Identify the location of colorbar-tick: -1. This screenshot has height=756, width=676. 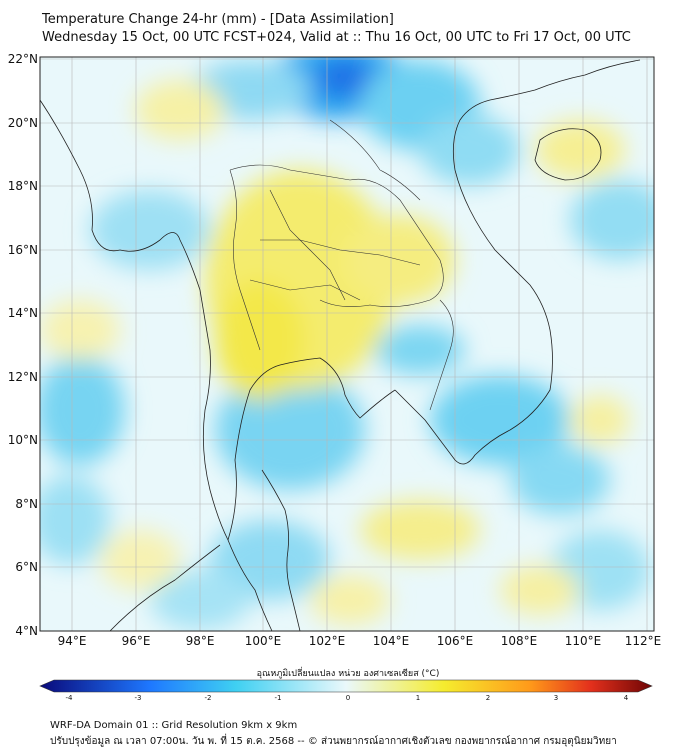
(278, 698).